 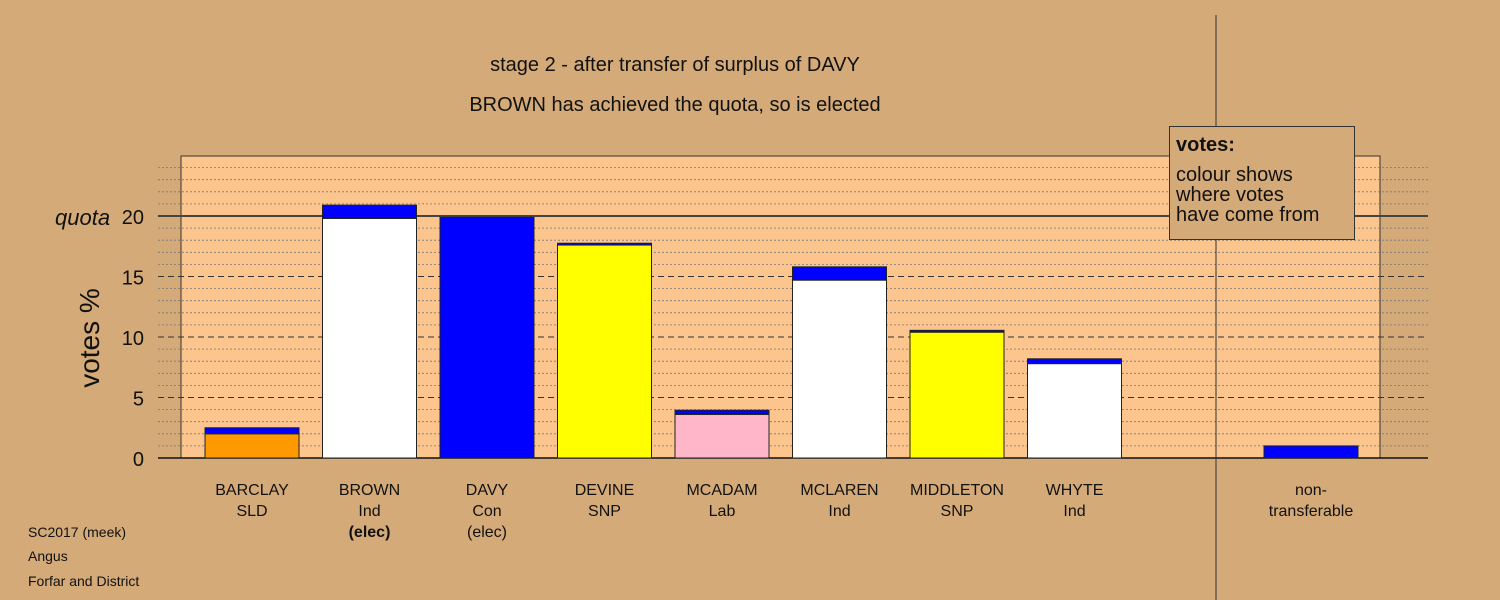 I want to click on category-label: MCADAM Lab, so click(x=722, y=501).